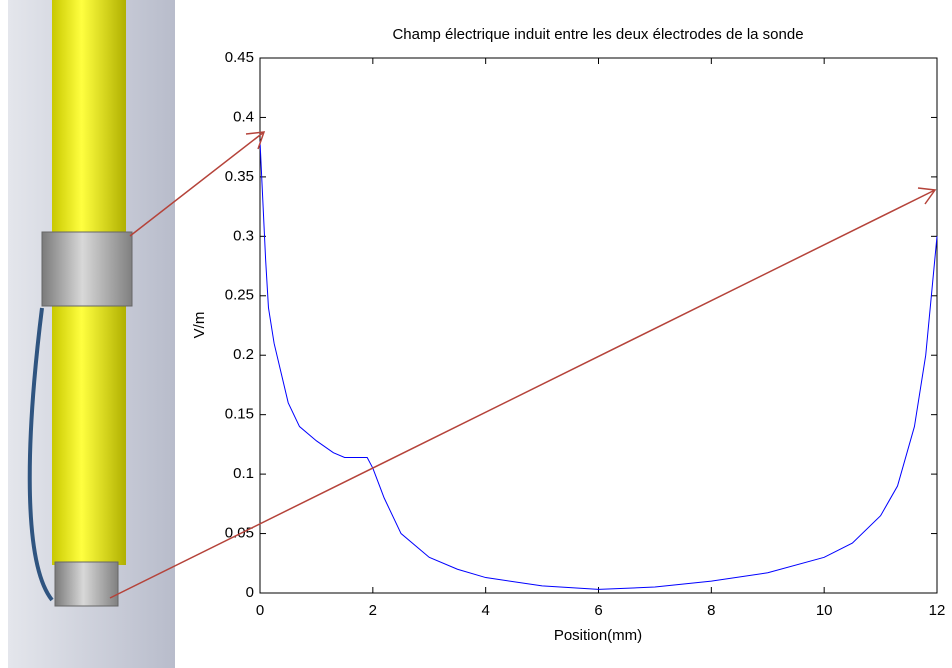  Describe the element at coordinates (199, 325) in the screenshot. I see `y-axis-label: V/m` at that location.